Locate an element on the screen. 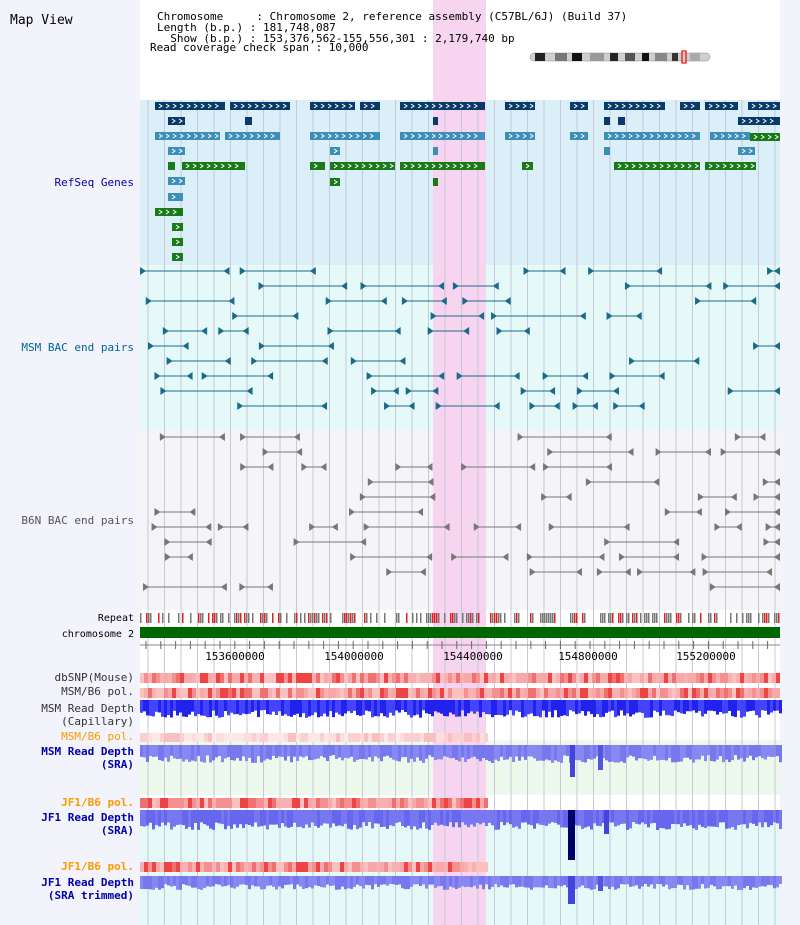 The height and width of the screenshot is (925, 800). label-refseq-genes: RefSeq Genes is located at coordinates (94, 182).